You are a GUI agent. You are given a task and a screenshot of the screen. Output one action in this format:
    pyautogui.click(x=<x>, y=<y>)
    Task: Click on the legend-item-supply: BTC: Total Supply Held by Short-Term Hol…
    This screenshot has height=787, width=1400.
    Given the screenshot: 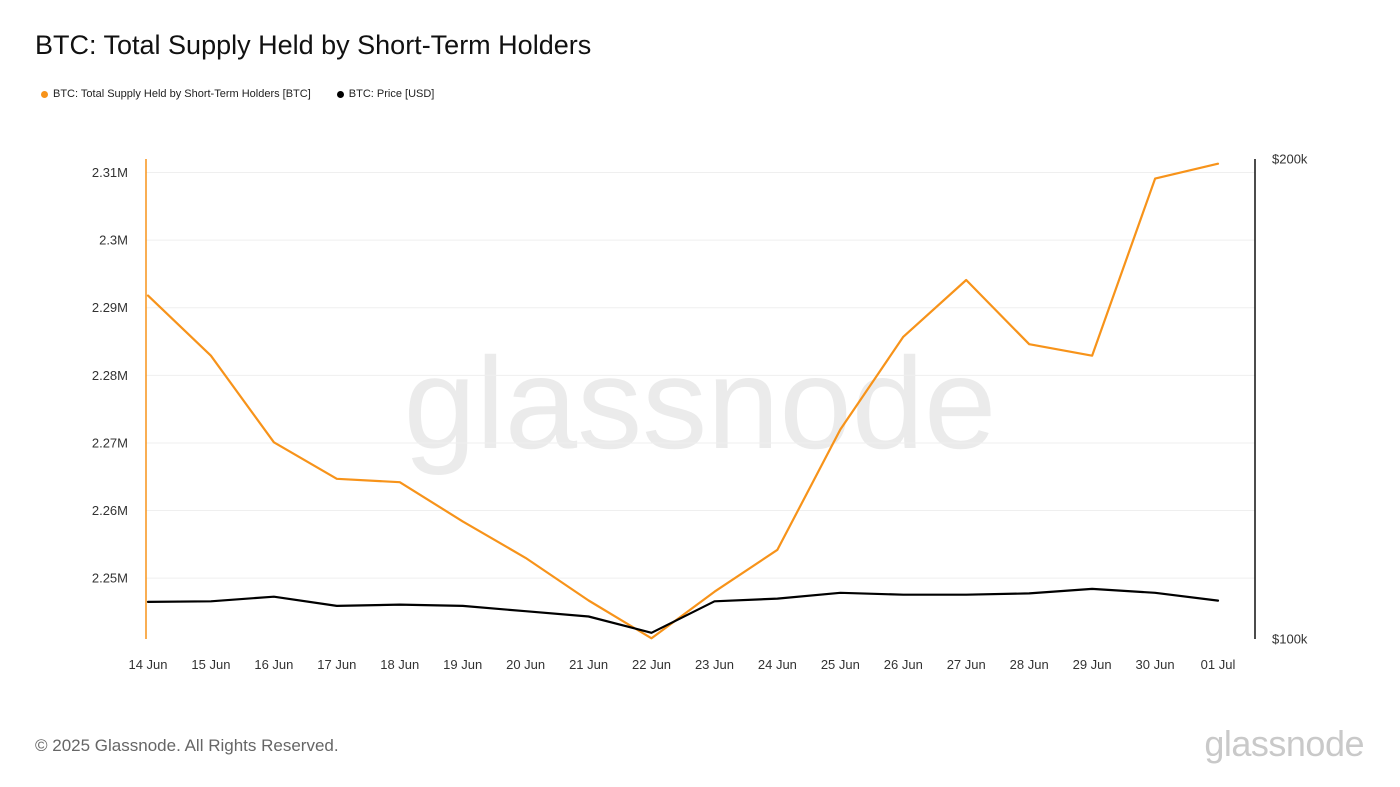 What is the action you would take?
    pyautogui.click(x=176, y=94)
    